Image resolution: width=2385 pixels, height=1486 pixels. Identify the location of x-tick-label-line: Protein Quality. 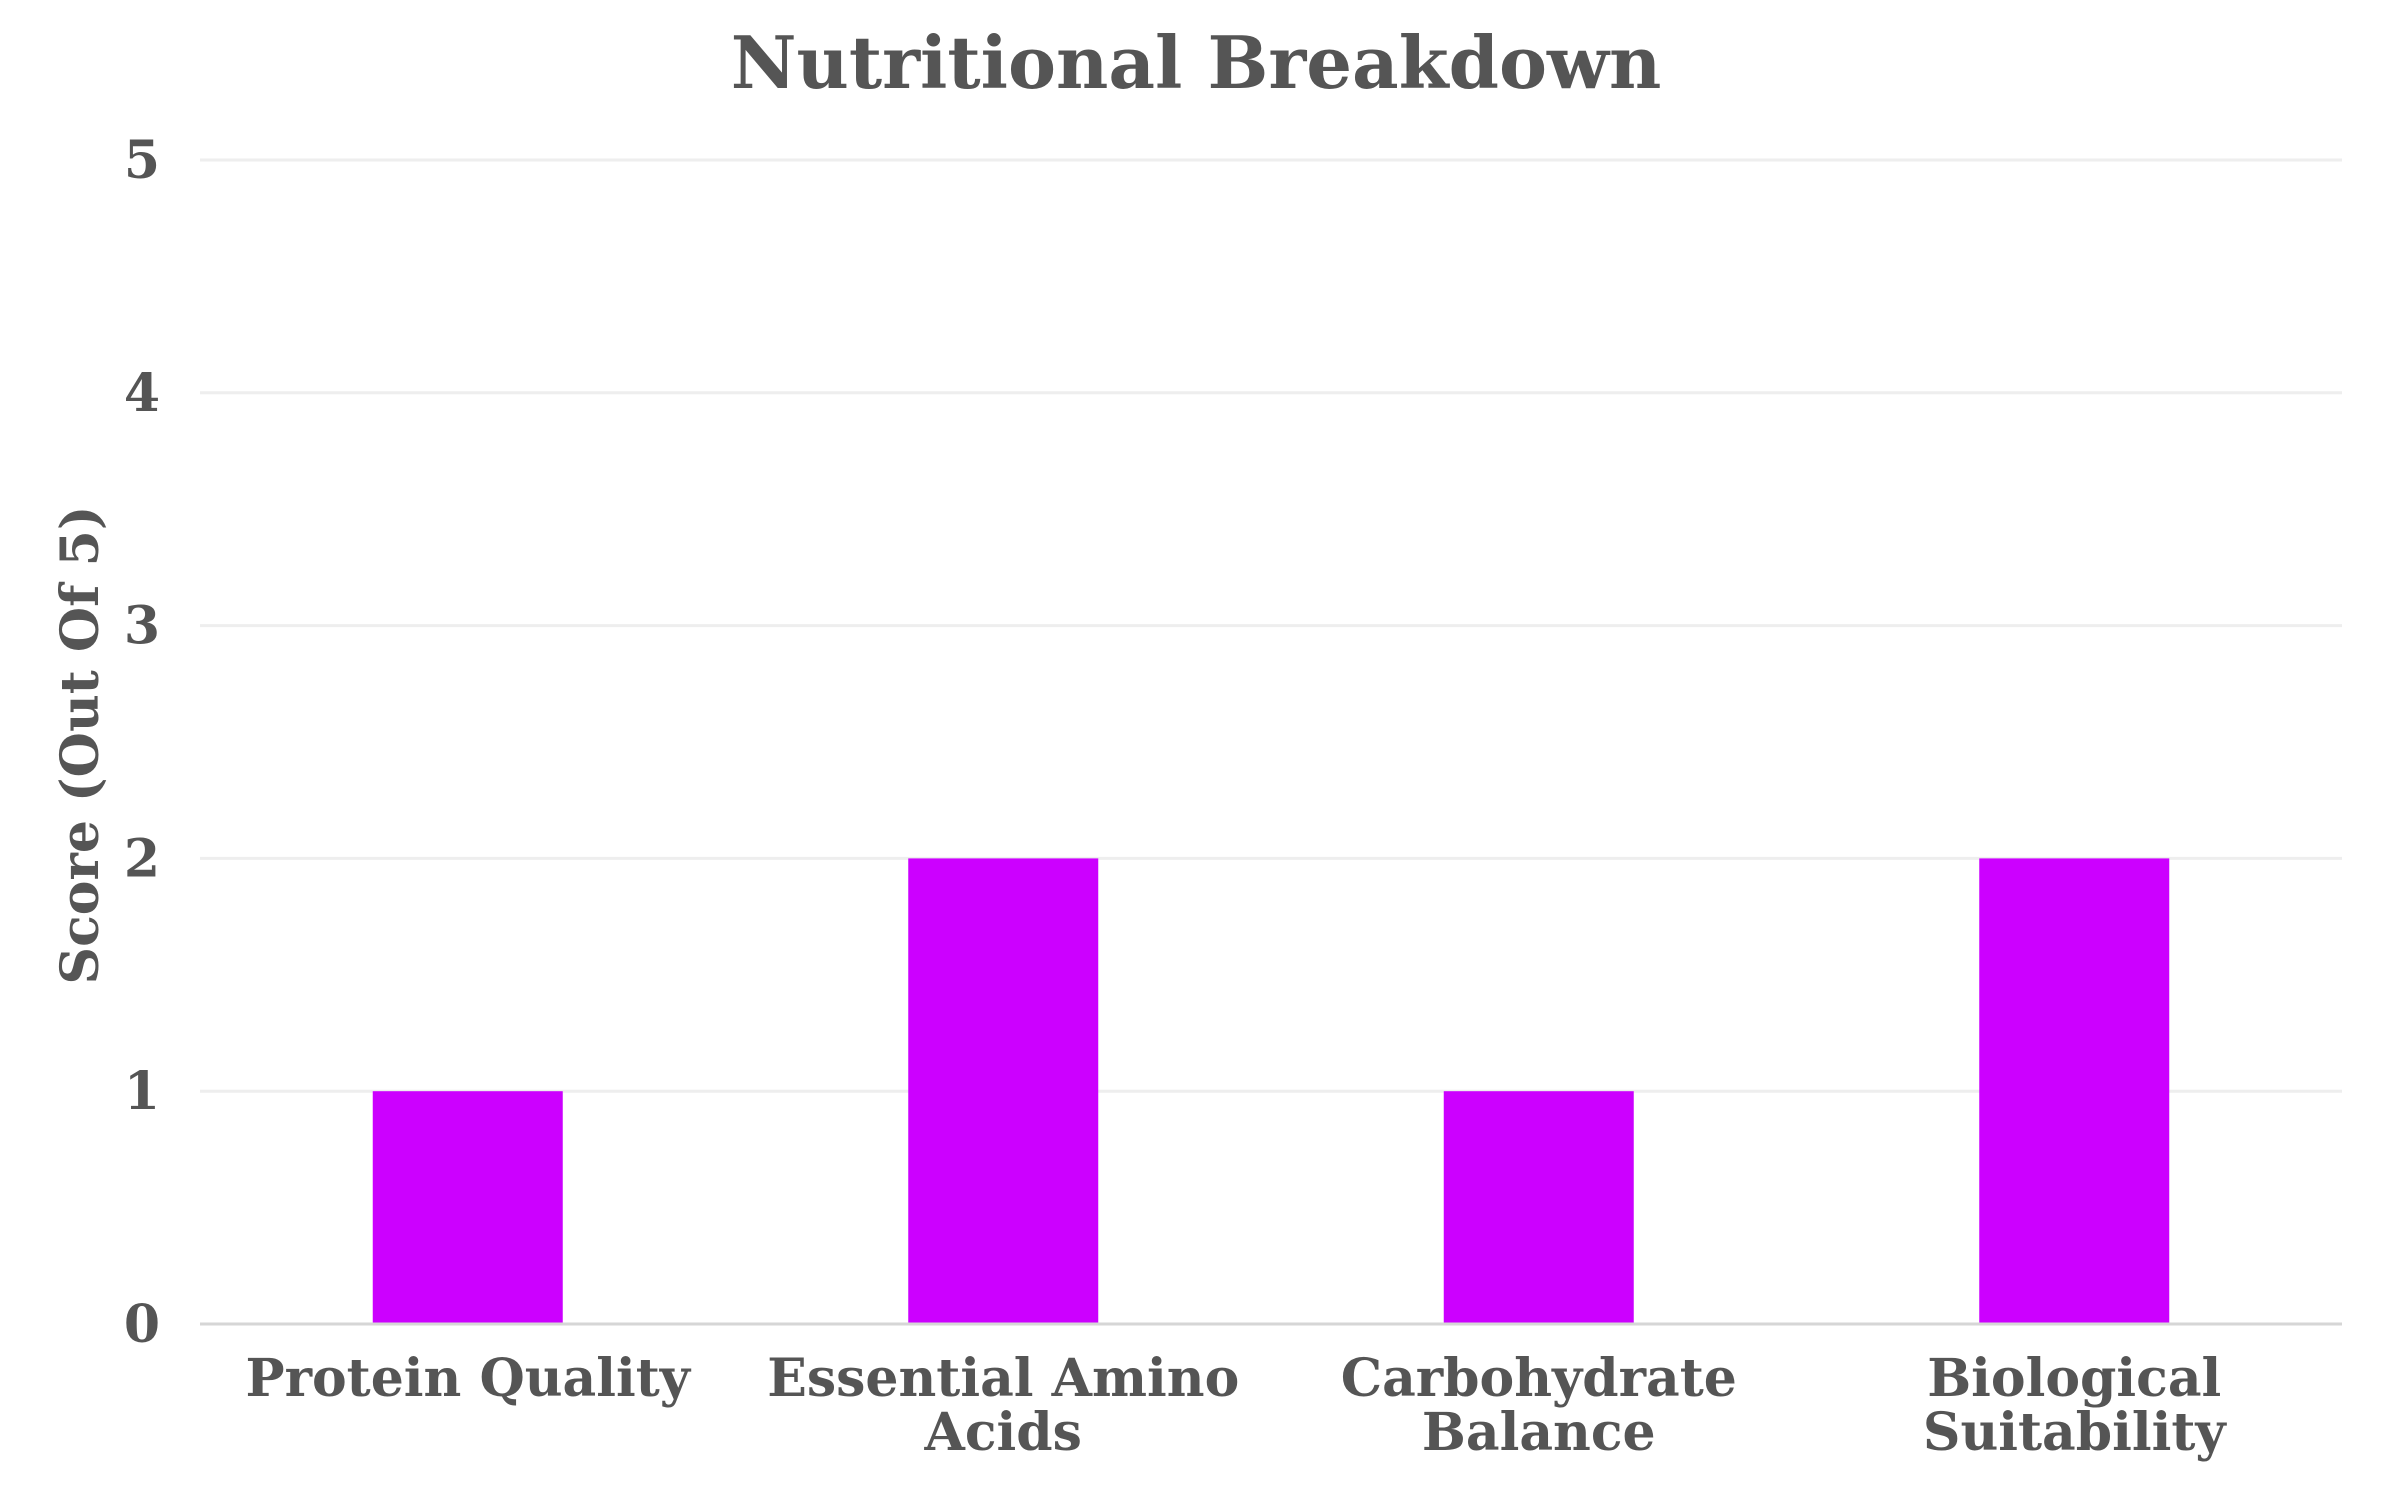
(469, 1378).